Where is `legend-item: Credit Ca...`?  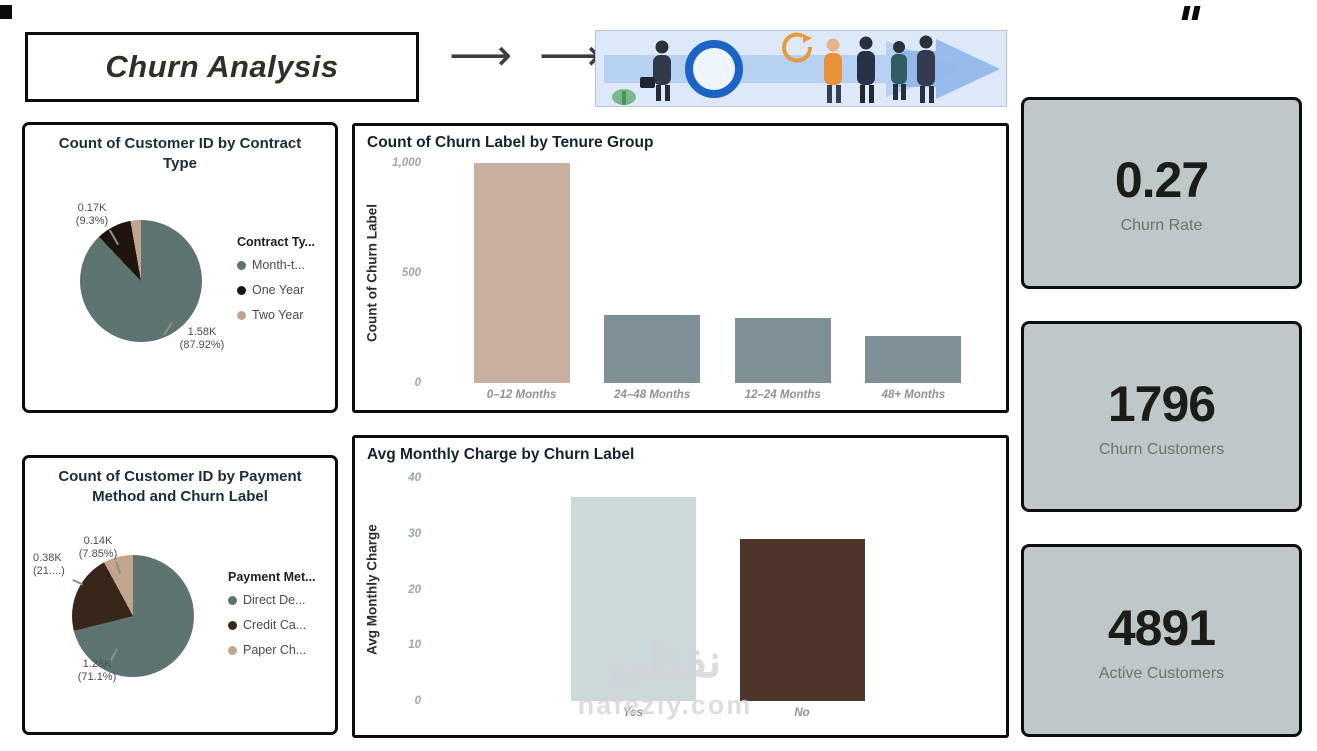
legend-item: Credit Ca... is located at coordinates (284, 625).